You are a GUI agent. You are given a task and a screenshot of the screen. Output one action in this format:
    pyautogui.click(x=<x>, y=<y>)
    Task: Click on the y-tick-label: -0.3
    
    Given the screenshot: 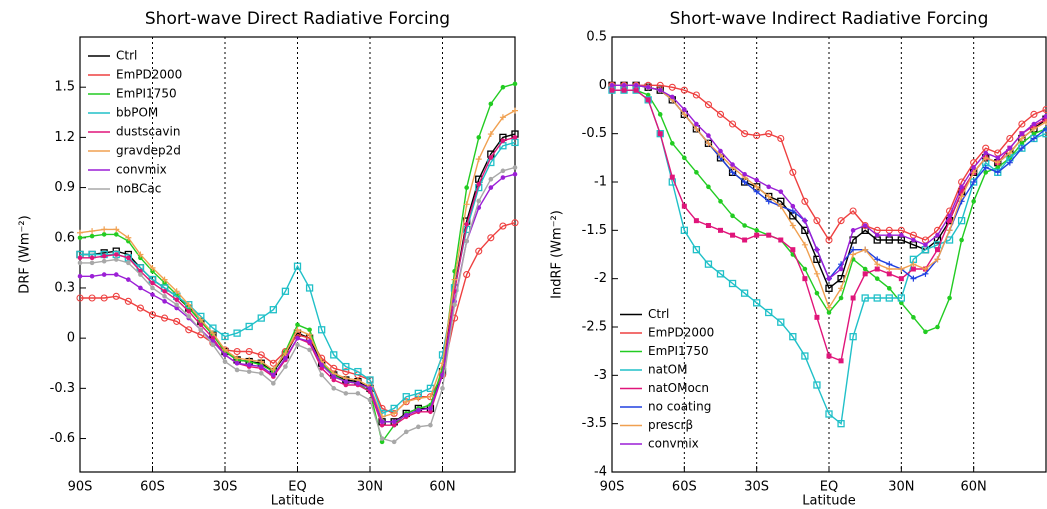 What is the action you would take?
    pyautogui.click(x=62, y=388)
    